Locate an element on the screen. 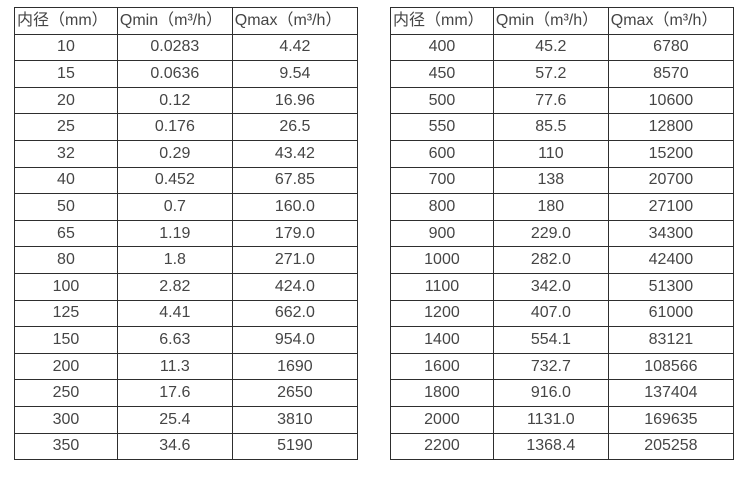 The height and width of the screenshot is (483, 750). cell-inner-diameter: 1000 is located at coordinates (442, 260).